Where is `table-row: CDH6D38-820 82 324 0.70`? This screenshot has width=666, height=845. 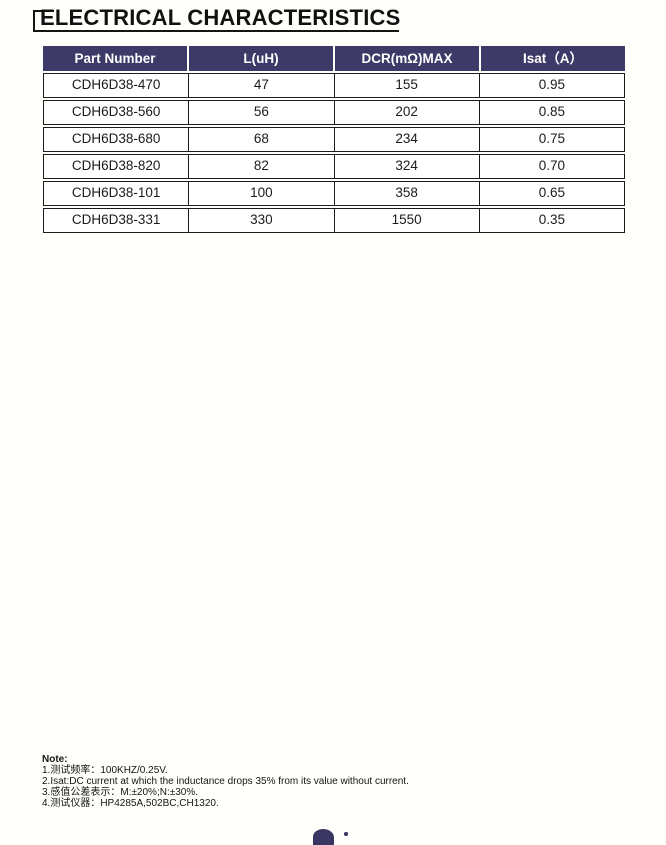 table-row: CDH6D38-820 82 324 0.70 is located at coordinates (334, 166).